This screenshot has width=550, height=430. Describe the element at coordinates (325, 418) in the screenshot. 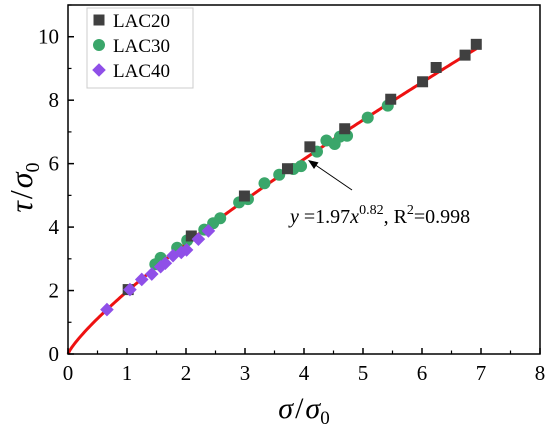

I see `x-axis-title-sub: 0` at that location.